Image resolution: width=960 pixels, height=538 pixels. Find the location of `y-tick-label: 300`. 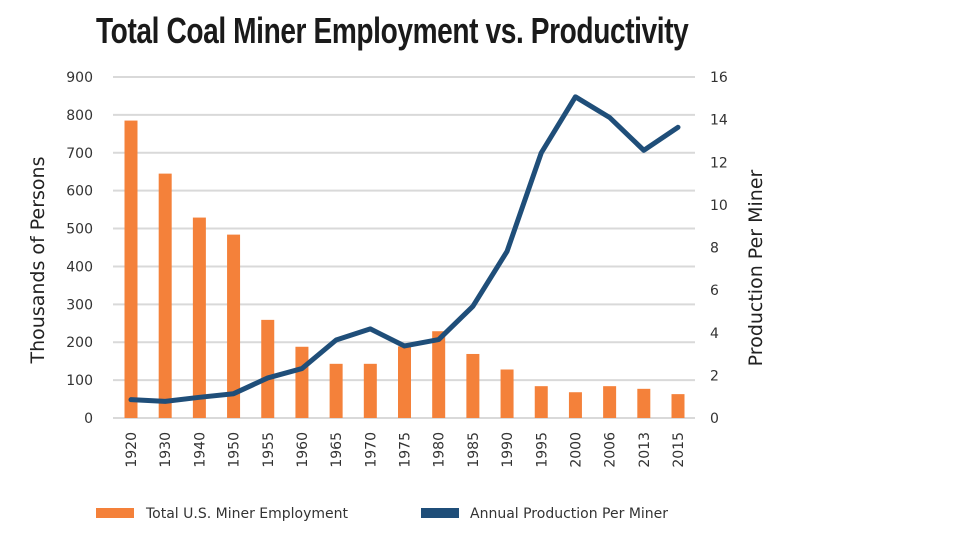

y-tick-label: 300 is located at coordinates (79, 305).